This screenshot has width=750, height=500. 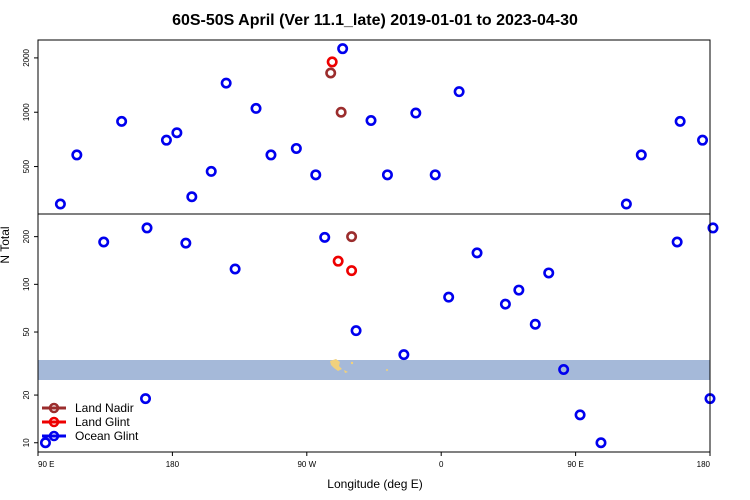 What do you see at coordinates (441, 464) in the screenshot?
I see `x-tick-label-3: 0` at bounding box center [441, 464].